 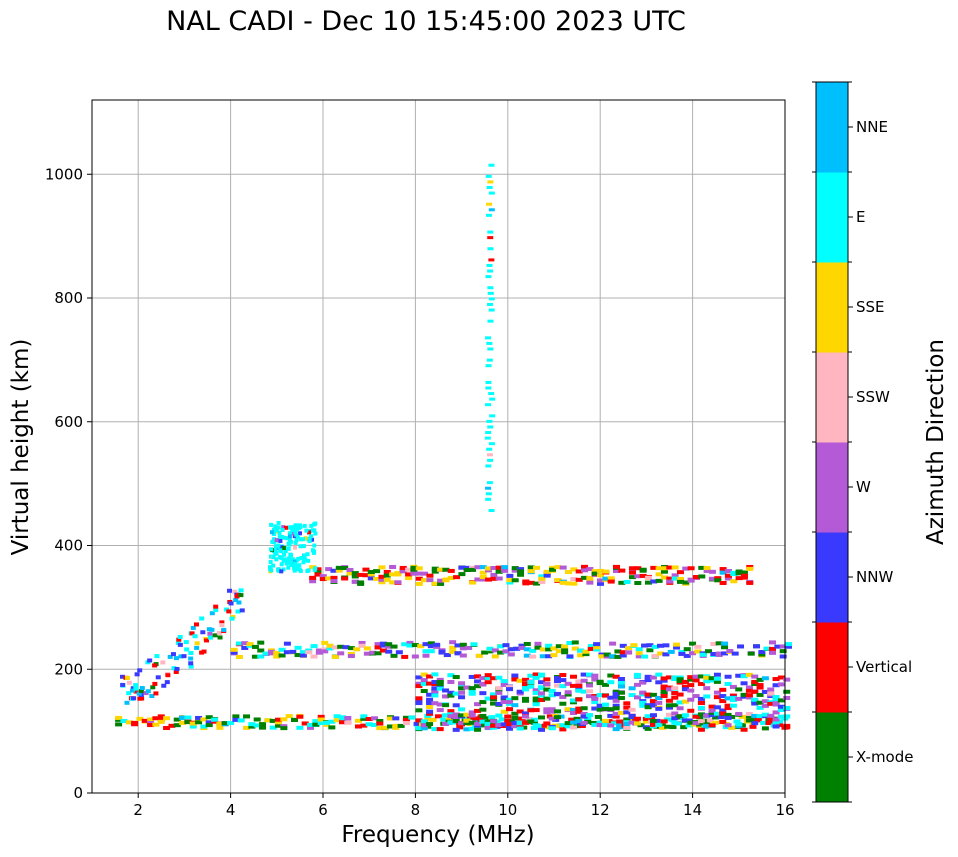 I want to click on colorbar-segment, so click(x=832, y=217).